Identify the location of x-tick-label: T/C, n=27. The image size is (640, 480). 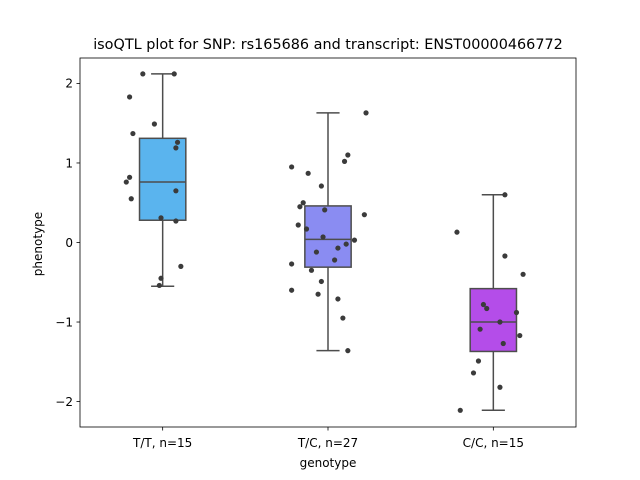
(327, 443).